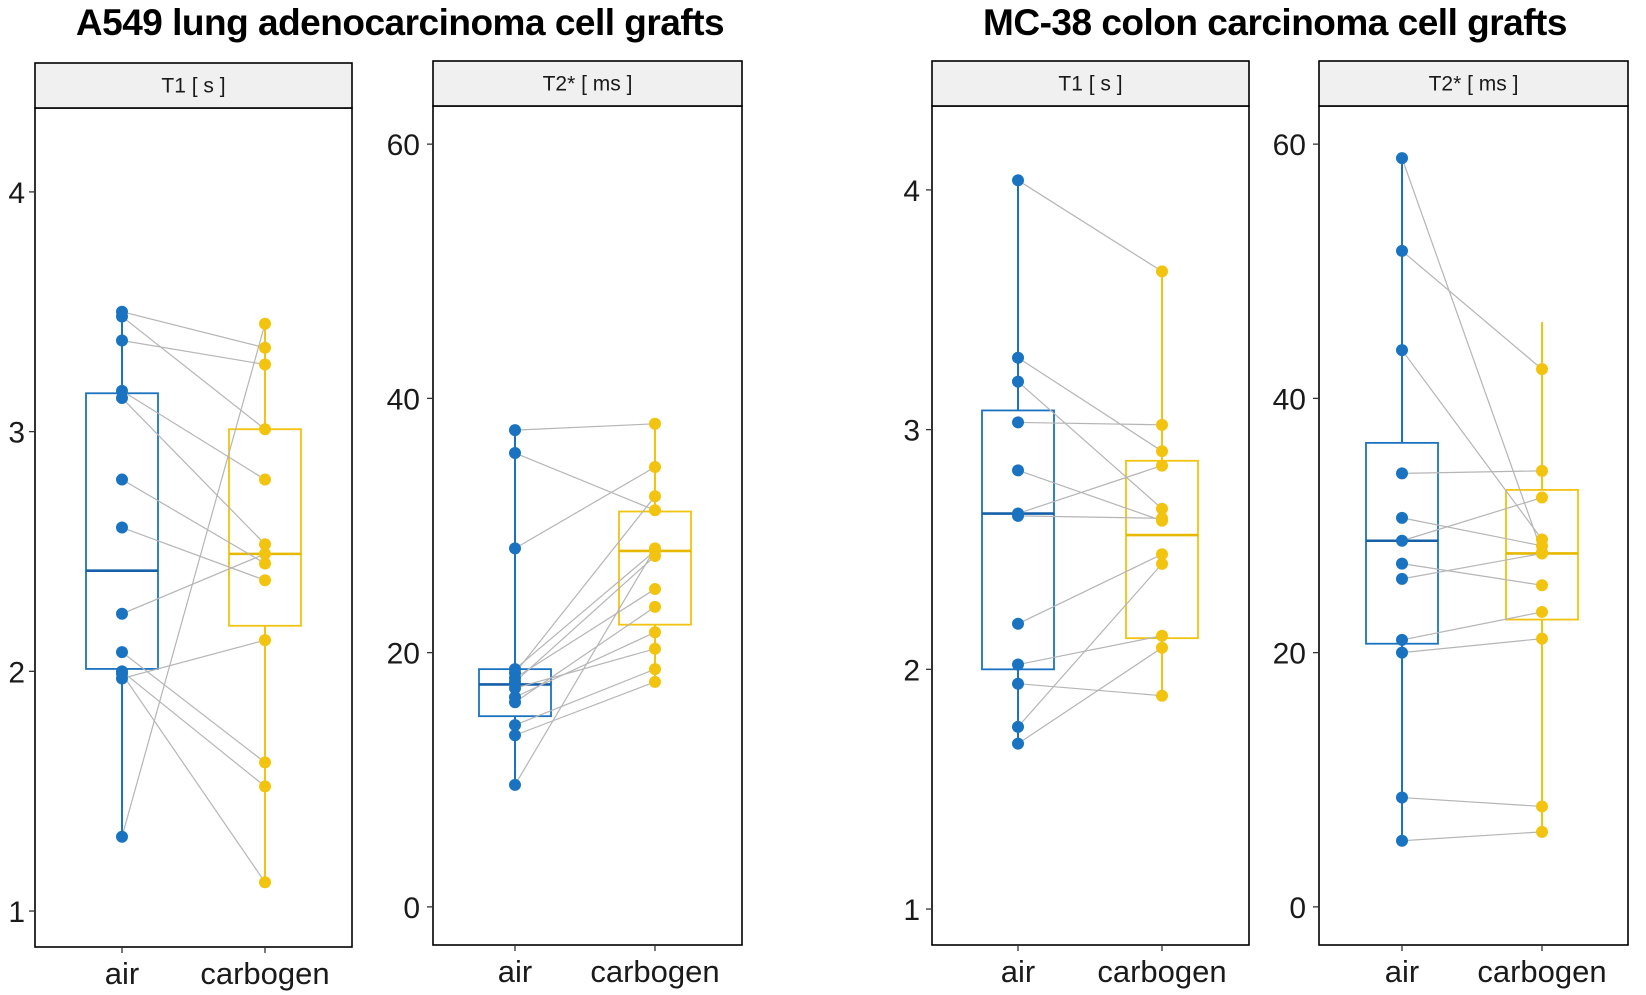 This screenshot has width=1646, height=995. Describe the element at coordinates (911, 431) in the screenshot. I see `y-tick-label: 3` at that location.